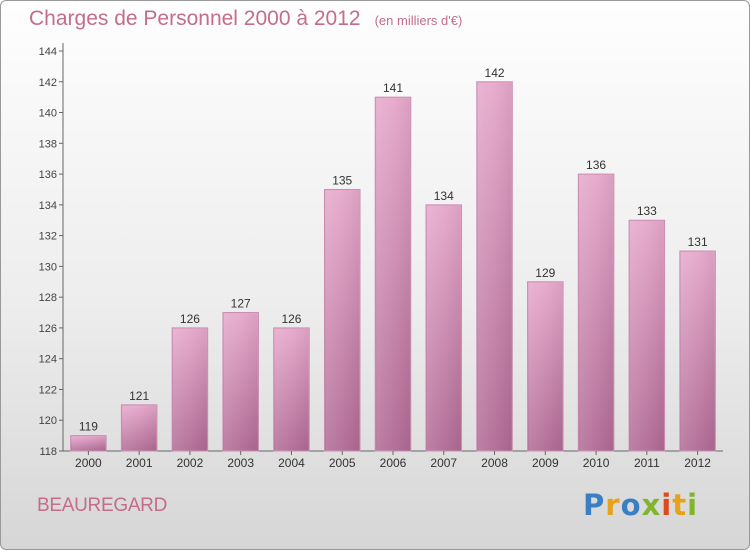  Describe the element at coordinates (631, 505) in the screenshot. I see `logo-letter: o` at that location.